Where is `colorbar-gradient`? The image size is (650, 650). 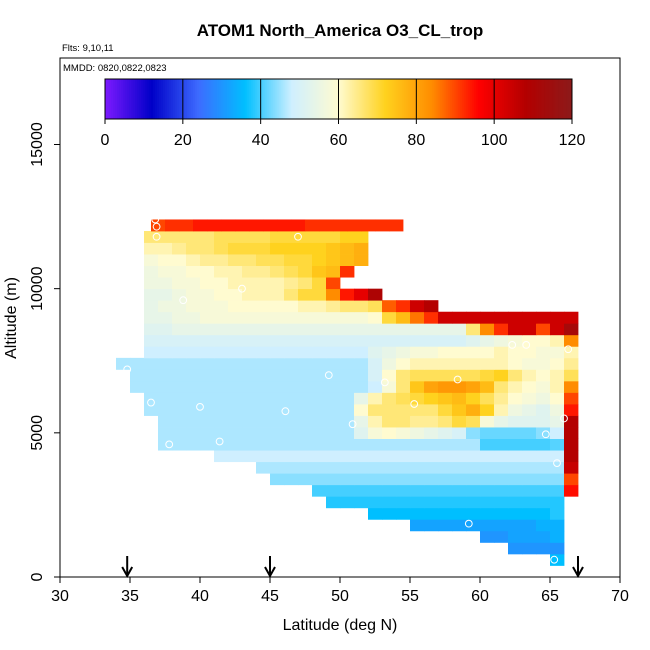 colorbar-gradient is located at coordinates (339, 99).